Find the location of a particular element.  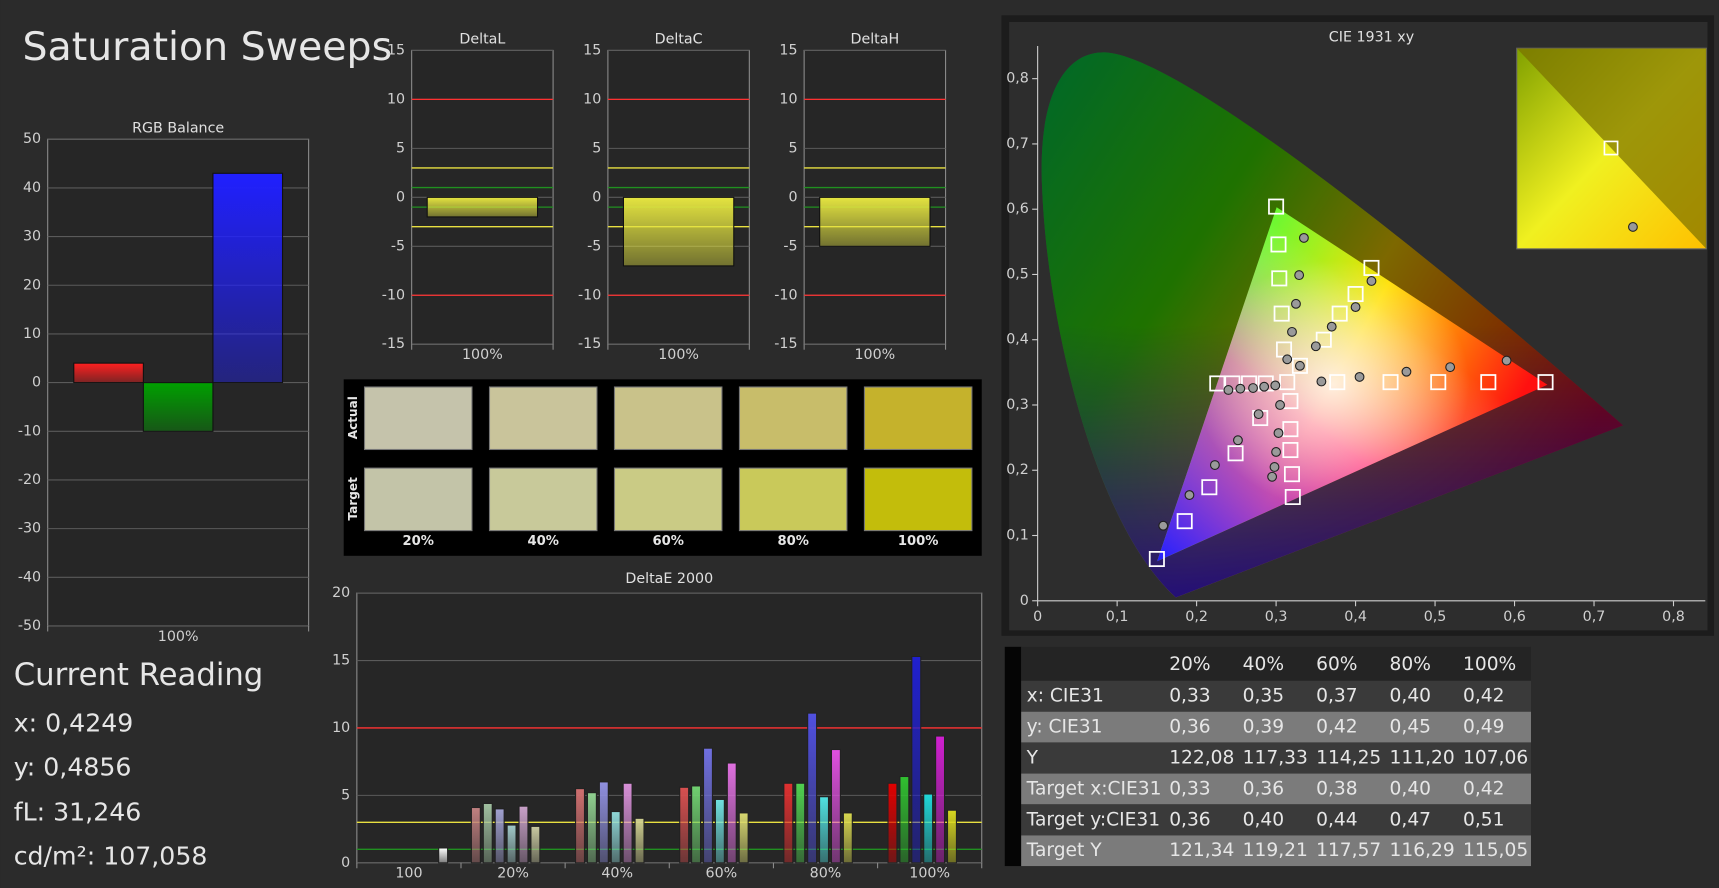

table-cell: 0,47 is located at coordinates (1410, 819).